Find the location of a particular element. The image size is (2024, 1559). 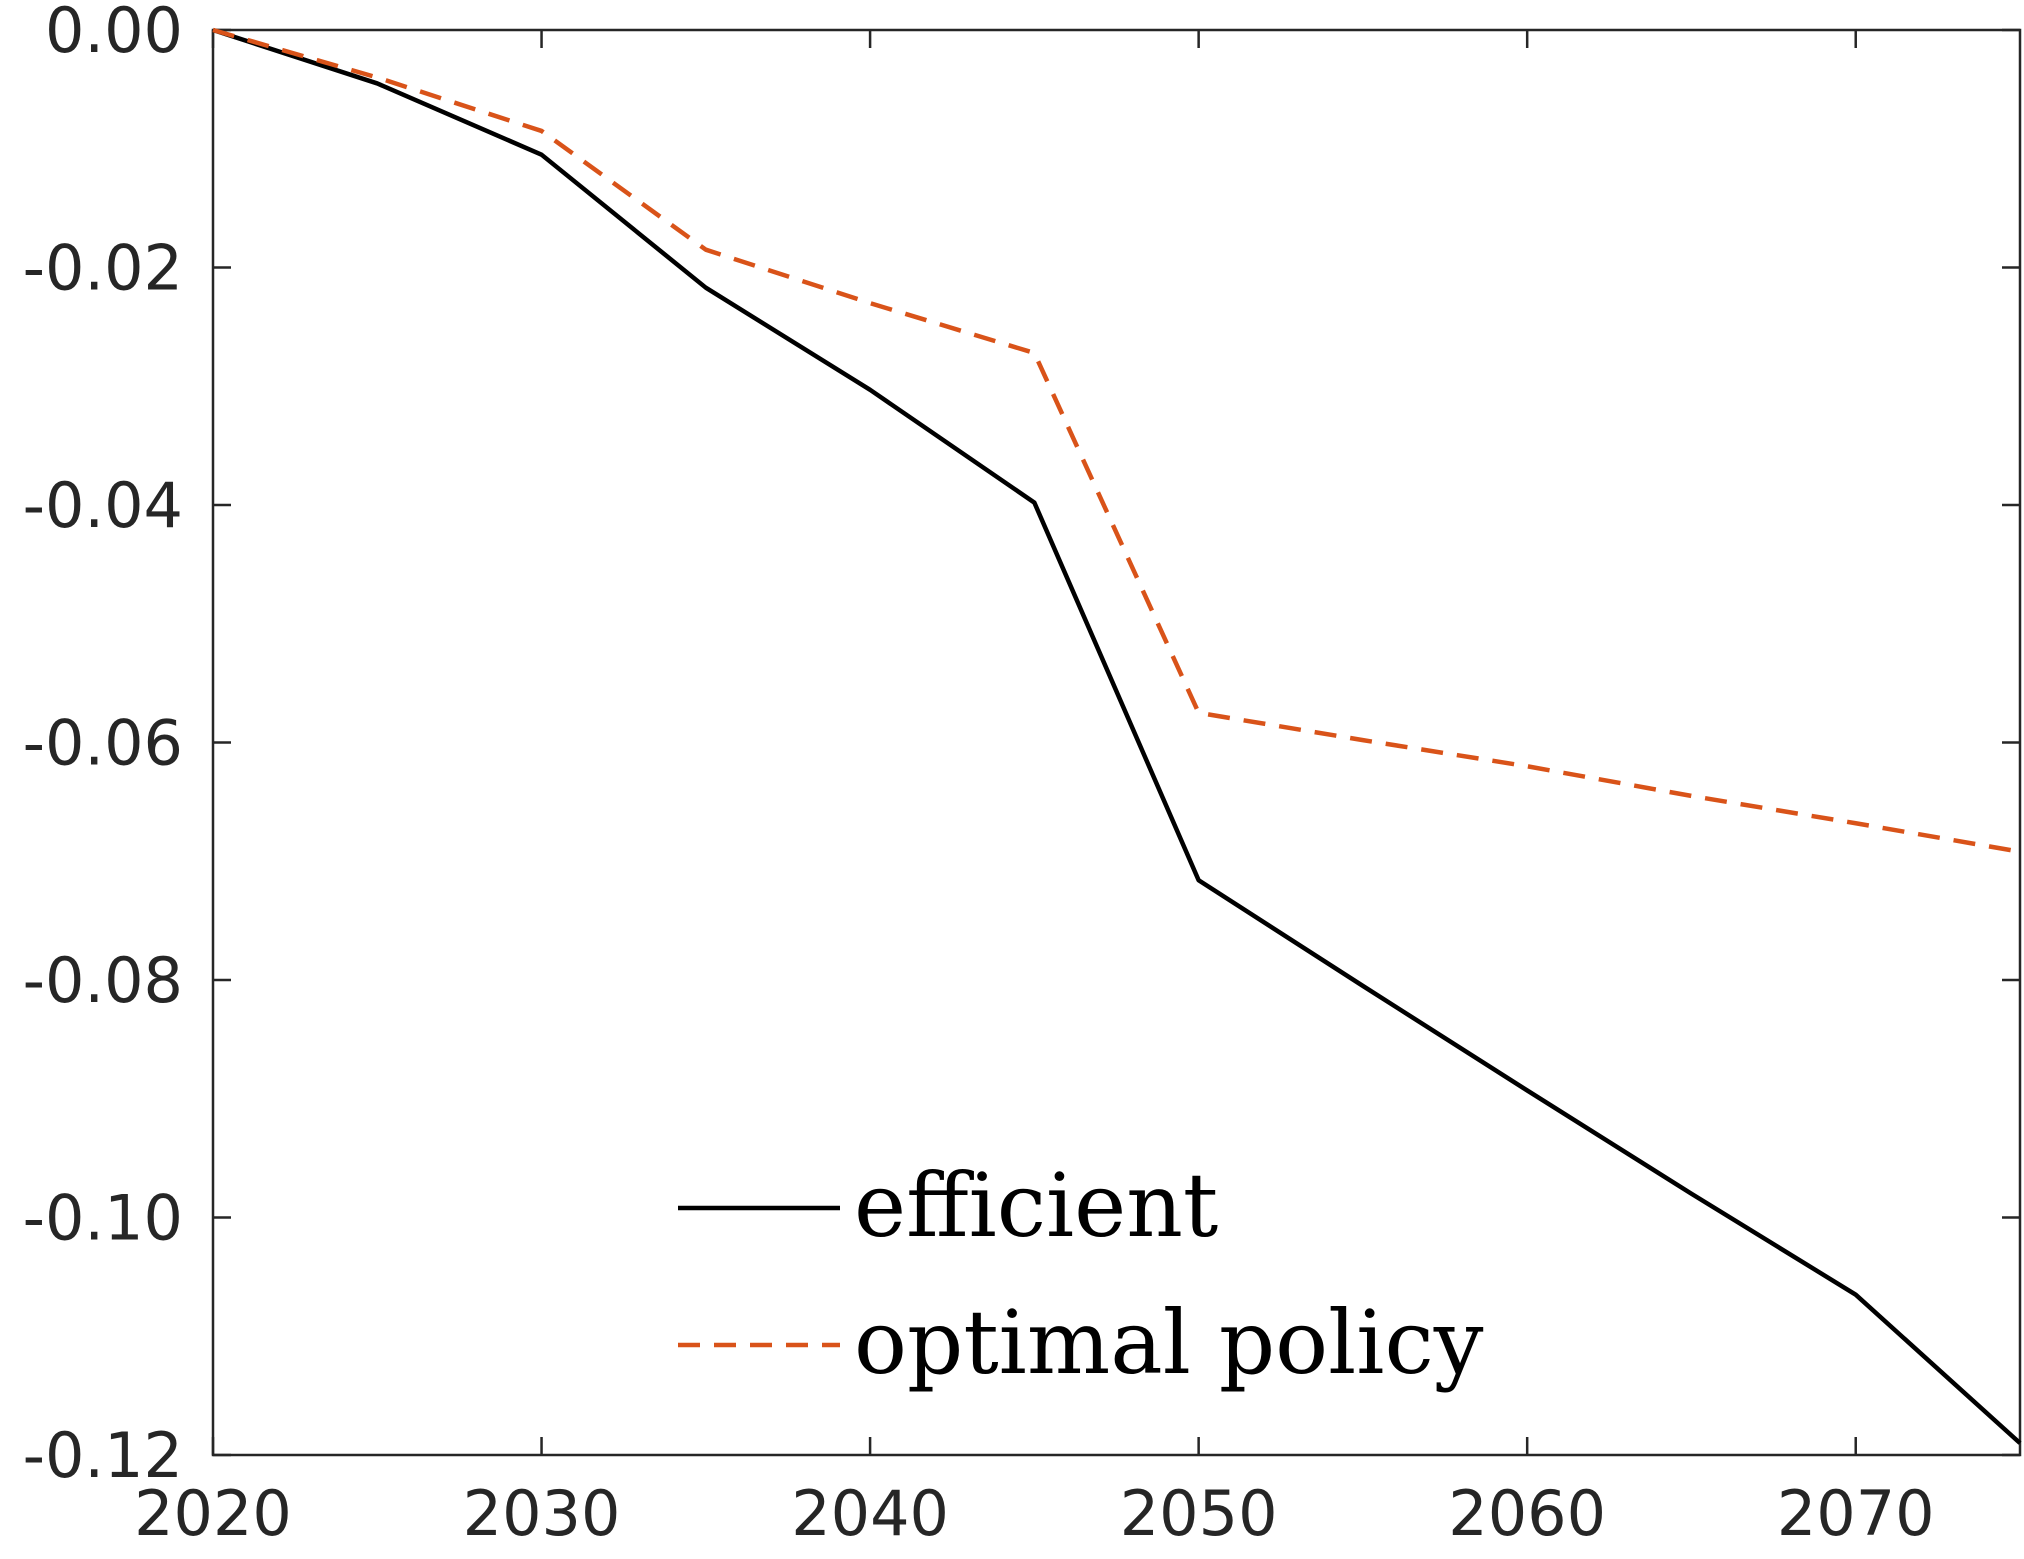

y-tick-label: -0.12 is located at coordinates (103, 1455).